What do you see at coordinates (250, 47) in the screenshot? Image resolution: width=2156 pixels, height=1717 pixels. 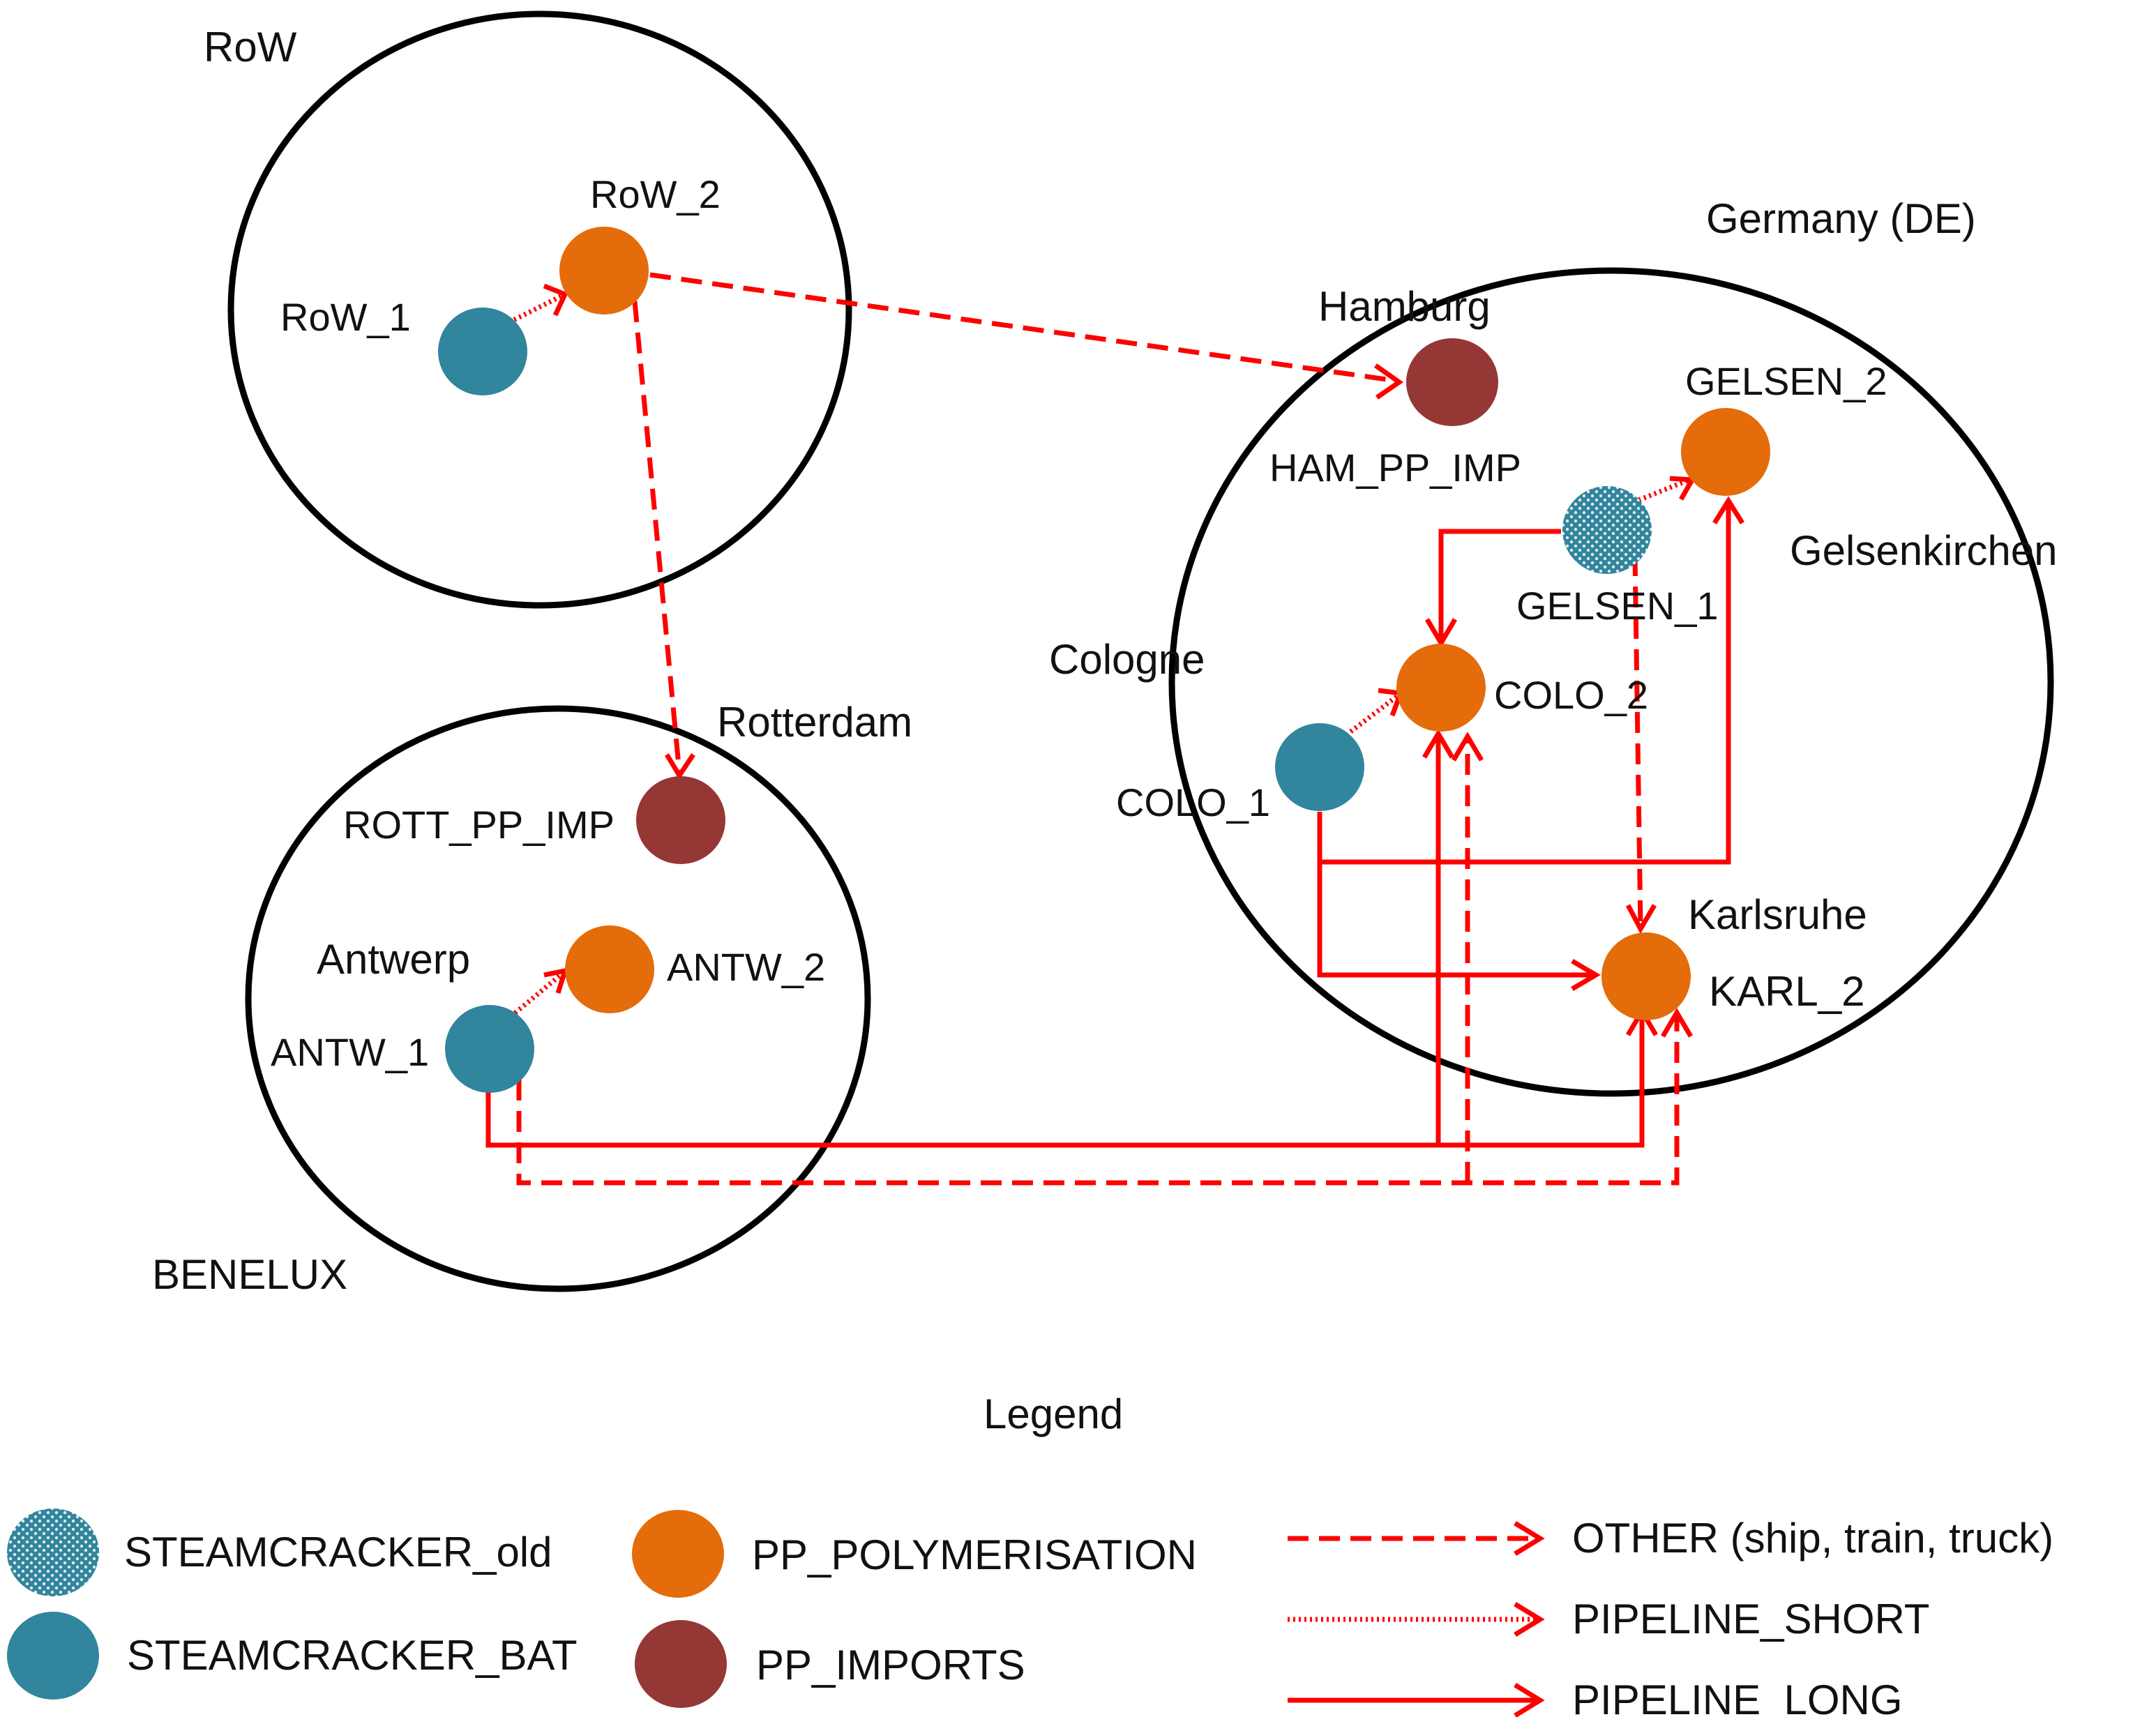 I see `region-label-row: RoW` at bounding box center [250, 47].